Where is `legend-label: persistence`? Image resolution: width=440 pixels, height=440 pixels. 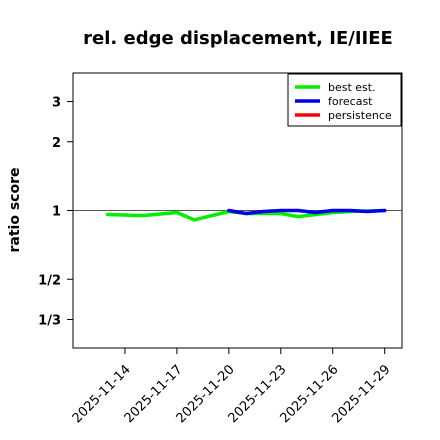 legend-label: persistence is located at coordinates (360, 115).